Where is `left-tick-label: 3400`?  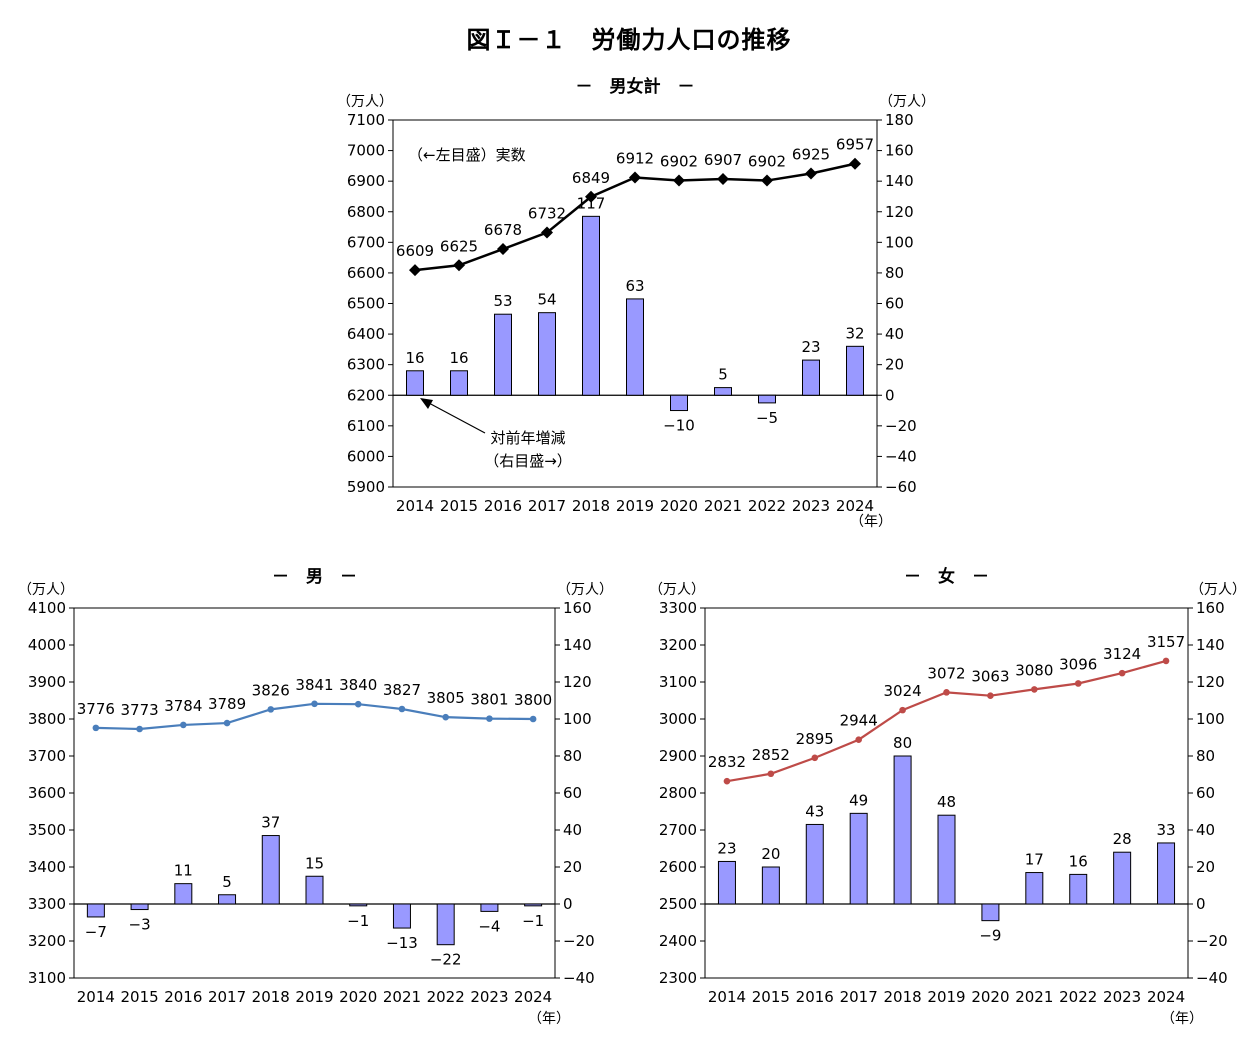
left-tick-label: 3400 is located at coordinates (47, 867).